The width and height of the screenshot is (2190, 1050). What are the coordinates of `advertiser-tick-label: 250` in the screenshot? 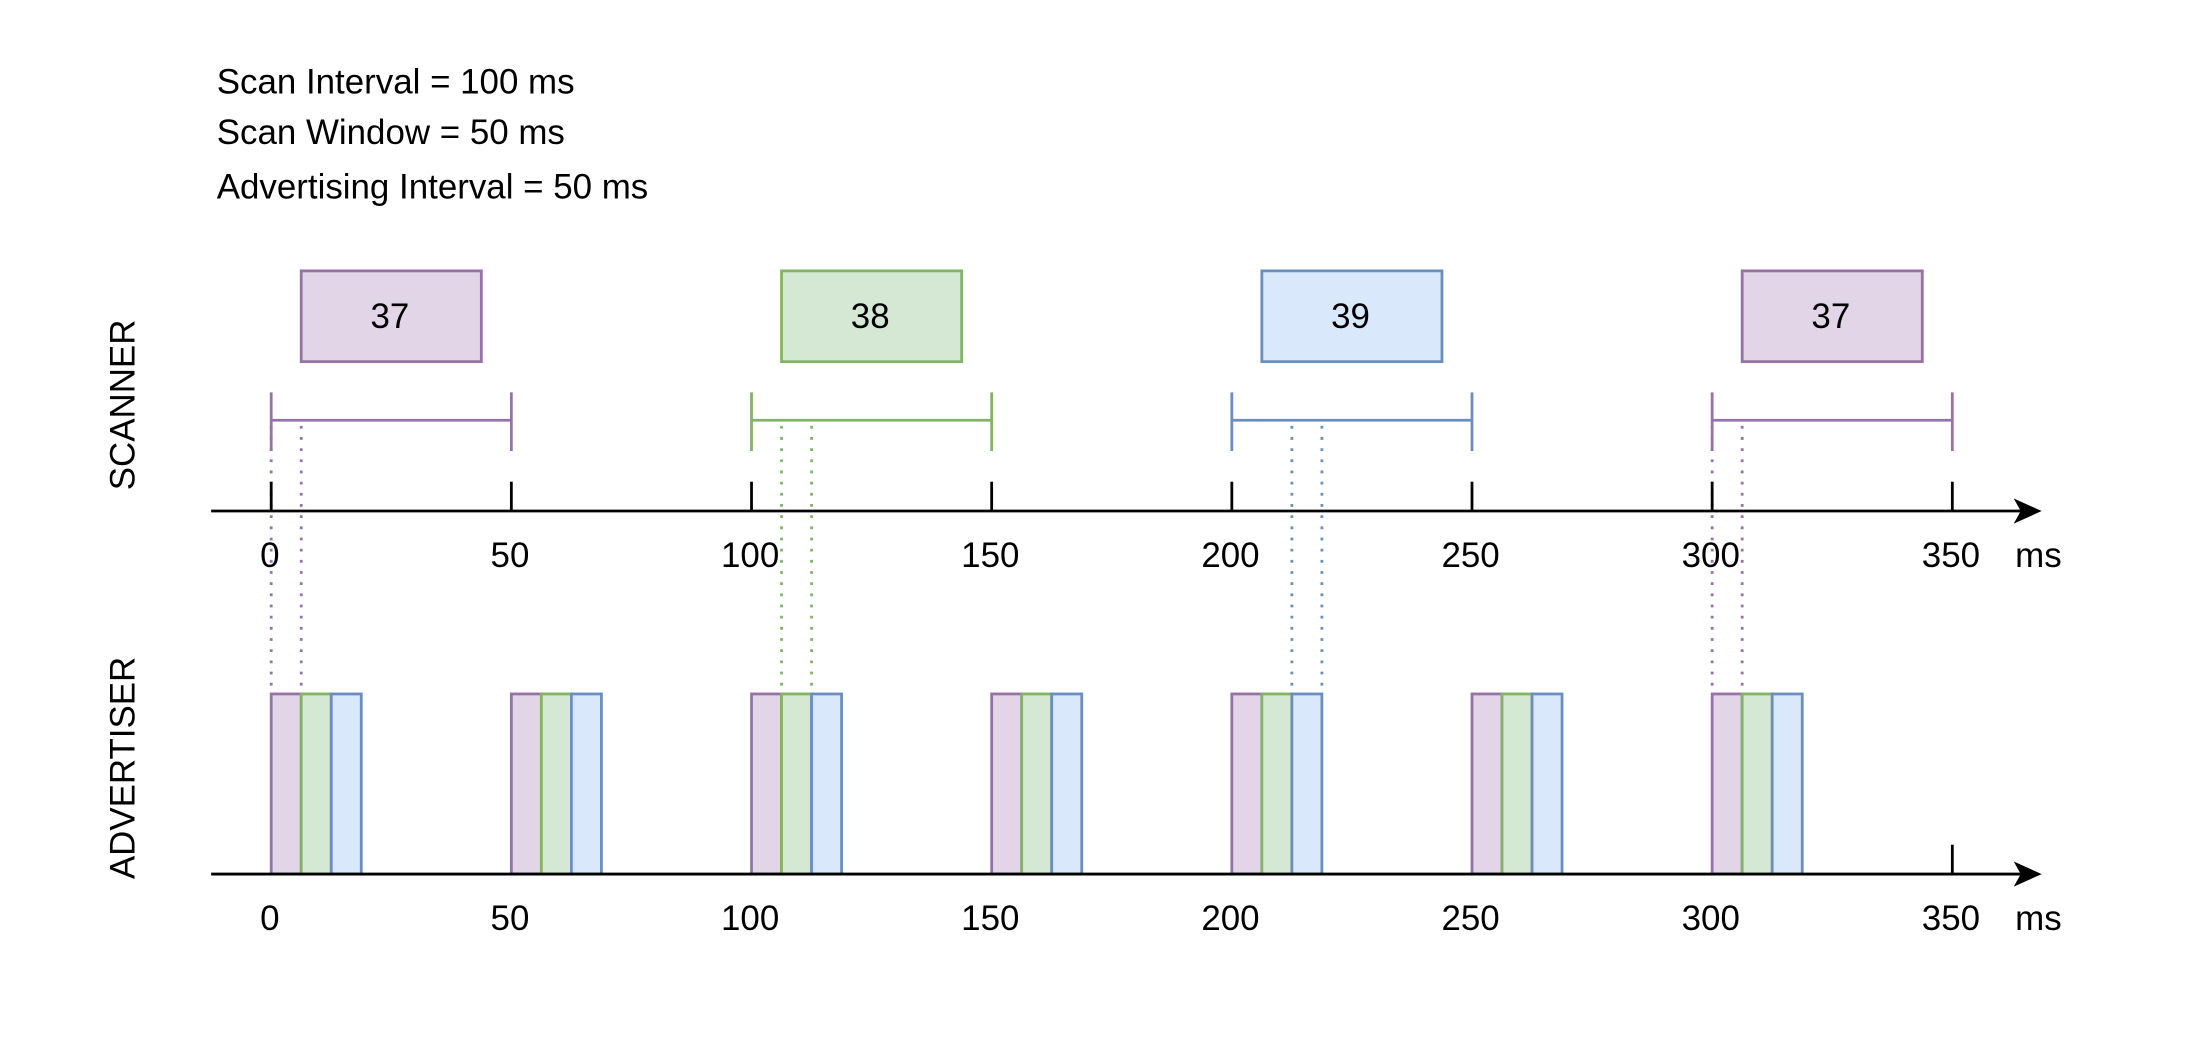 It's located at (1470, 918).